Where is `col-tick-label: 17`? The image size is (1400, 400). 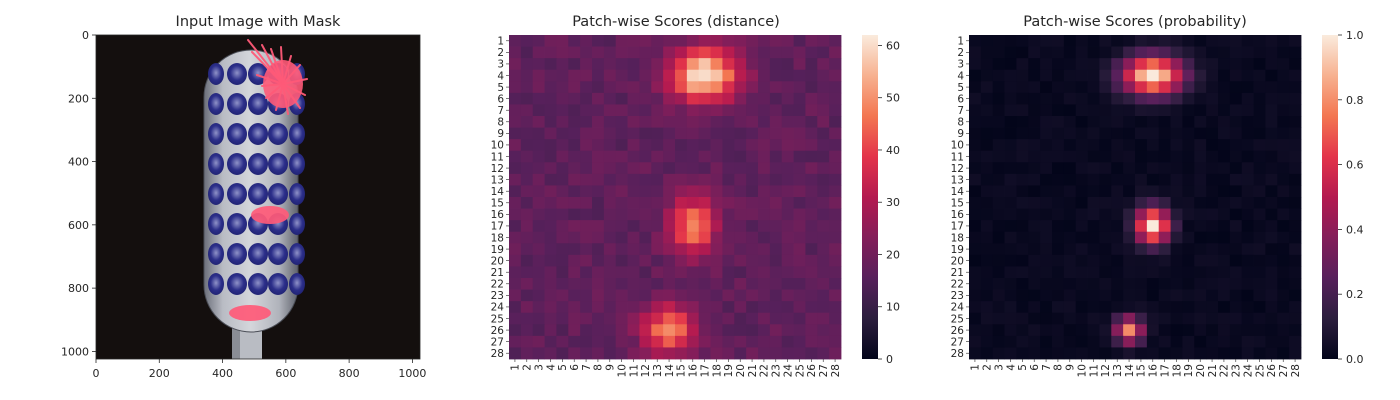
col-tick-label: 17 is located at coordinates (705, 370).